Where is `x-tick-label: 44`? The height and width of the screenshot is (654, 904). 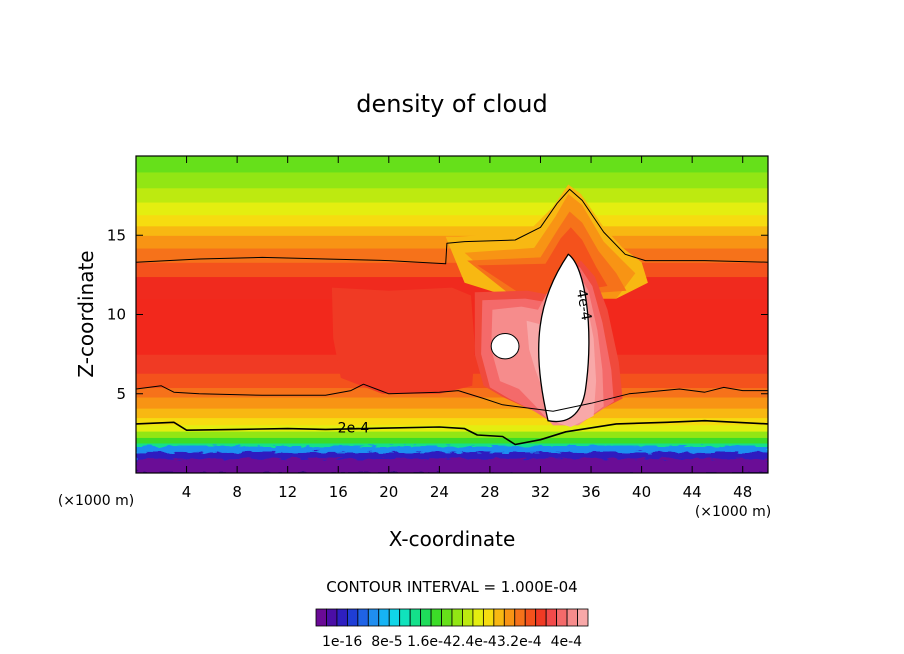
x-tick-label: 44 is located at coordinates (692, 492).